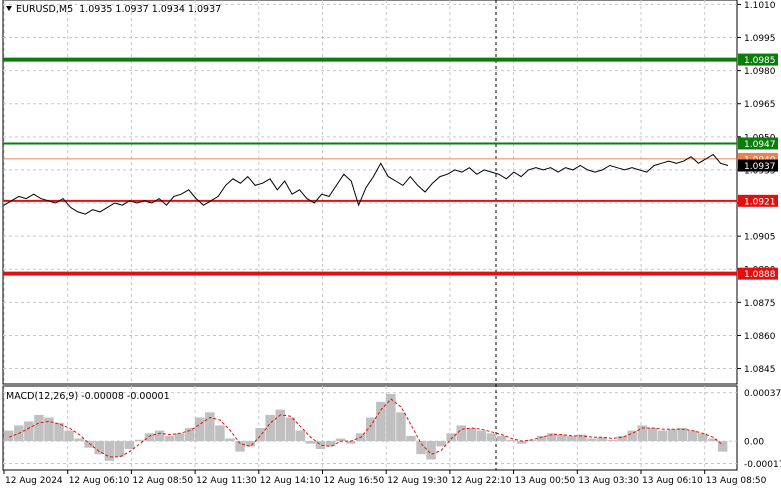 This screenshot has width=781, height=489. I want to click on macd-axis-label: 0.00, so click(754, 443).